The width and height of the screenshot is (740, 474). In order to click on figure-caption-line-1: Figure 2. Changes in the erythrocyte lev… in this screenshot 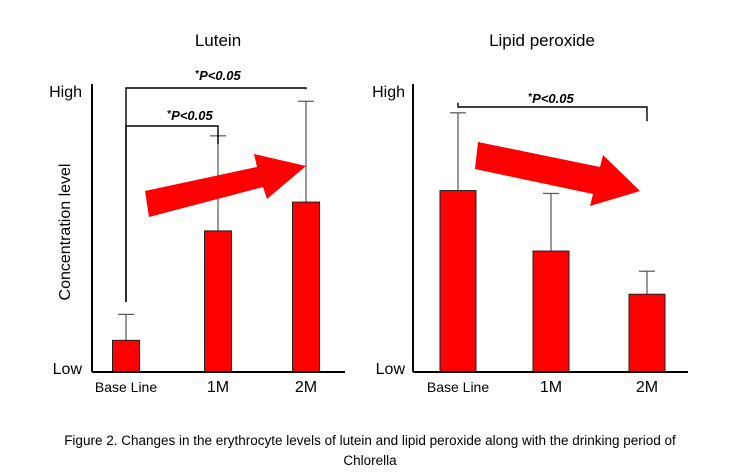, I will do `click(370, 440)`.